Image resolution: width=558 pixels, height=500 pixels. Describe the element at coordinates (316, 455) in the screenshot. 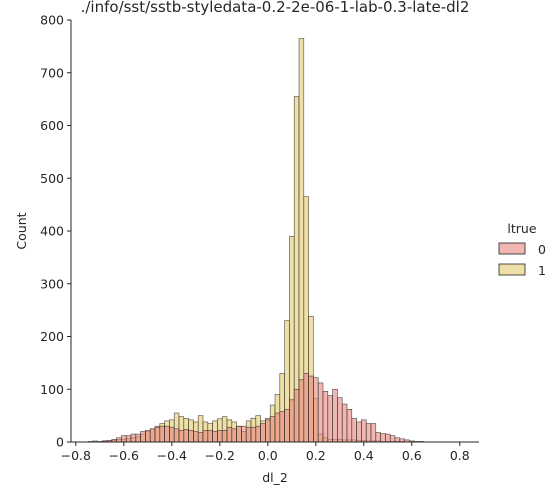

I see `x-tick-label: 0.2` at that location.